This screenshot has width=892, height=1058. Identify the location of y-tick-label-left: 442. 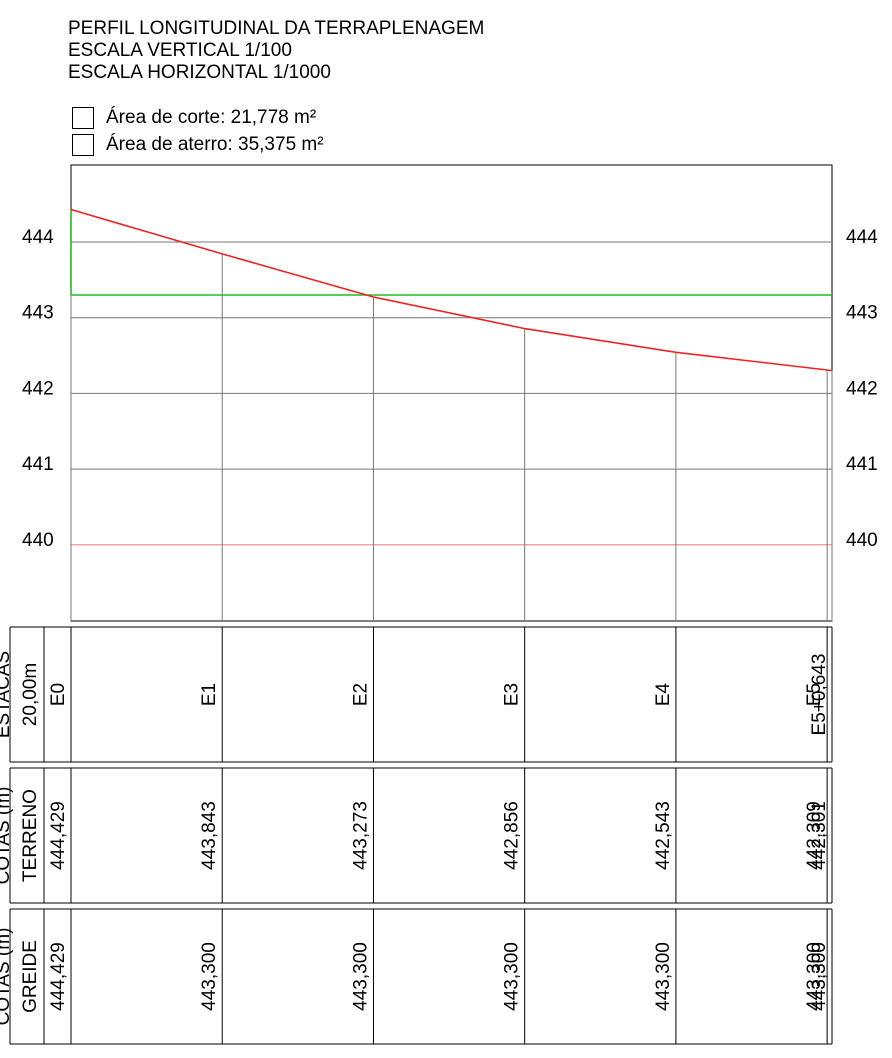
(38, 388).